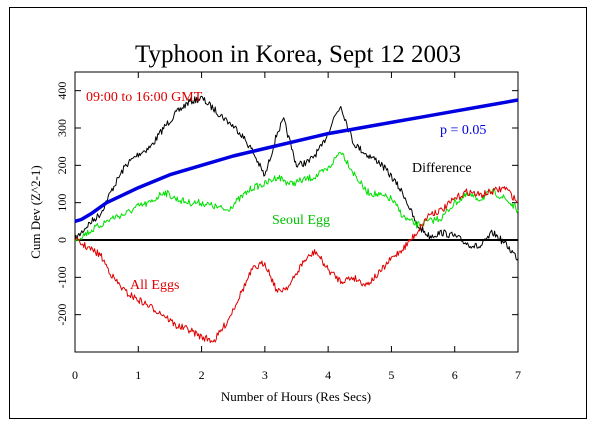  I want to click on x-tick-label: 5, so click(391, 375).